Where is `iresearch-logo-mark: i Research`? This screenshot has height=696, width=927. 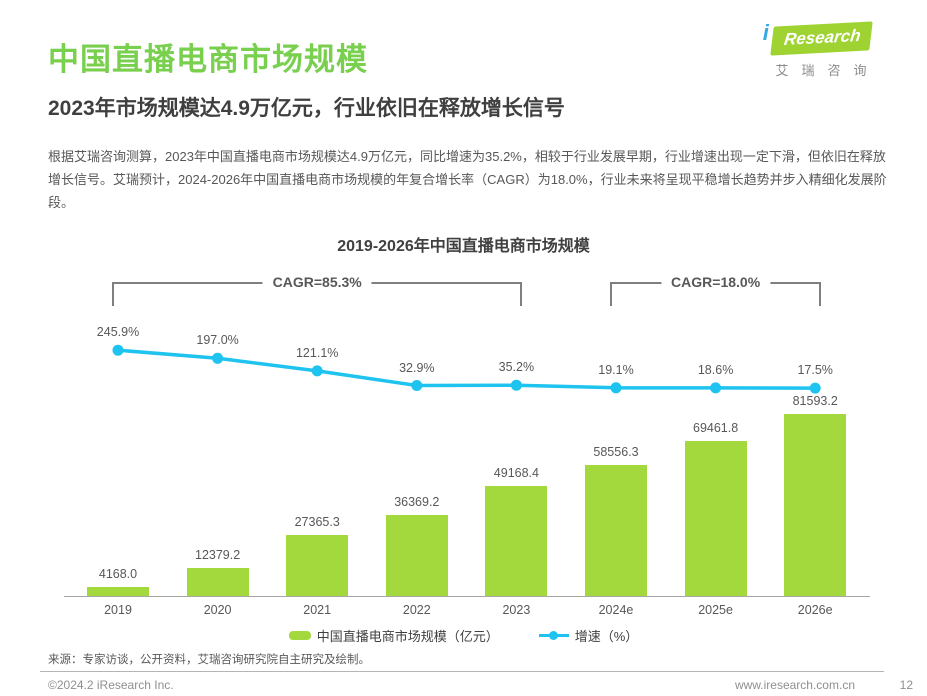
iresearch-logo-mark: i Research is located at coordinates (818, 38).